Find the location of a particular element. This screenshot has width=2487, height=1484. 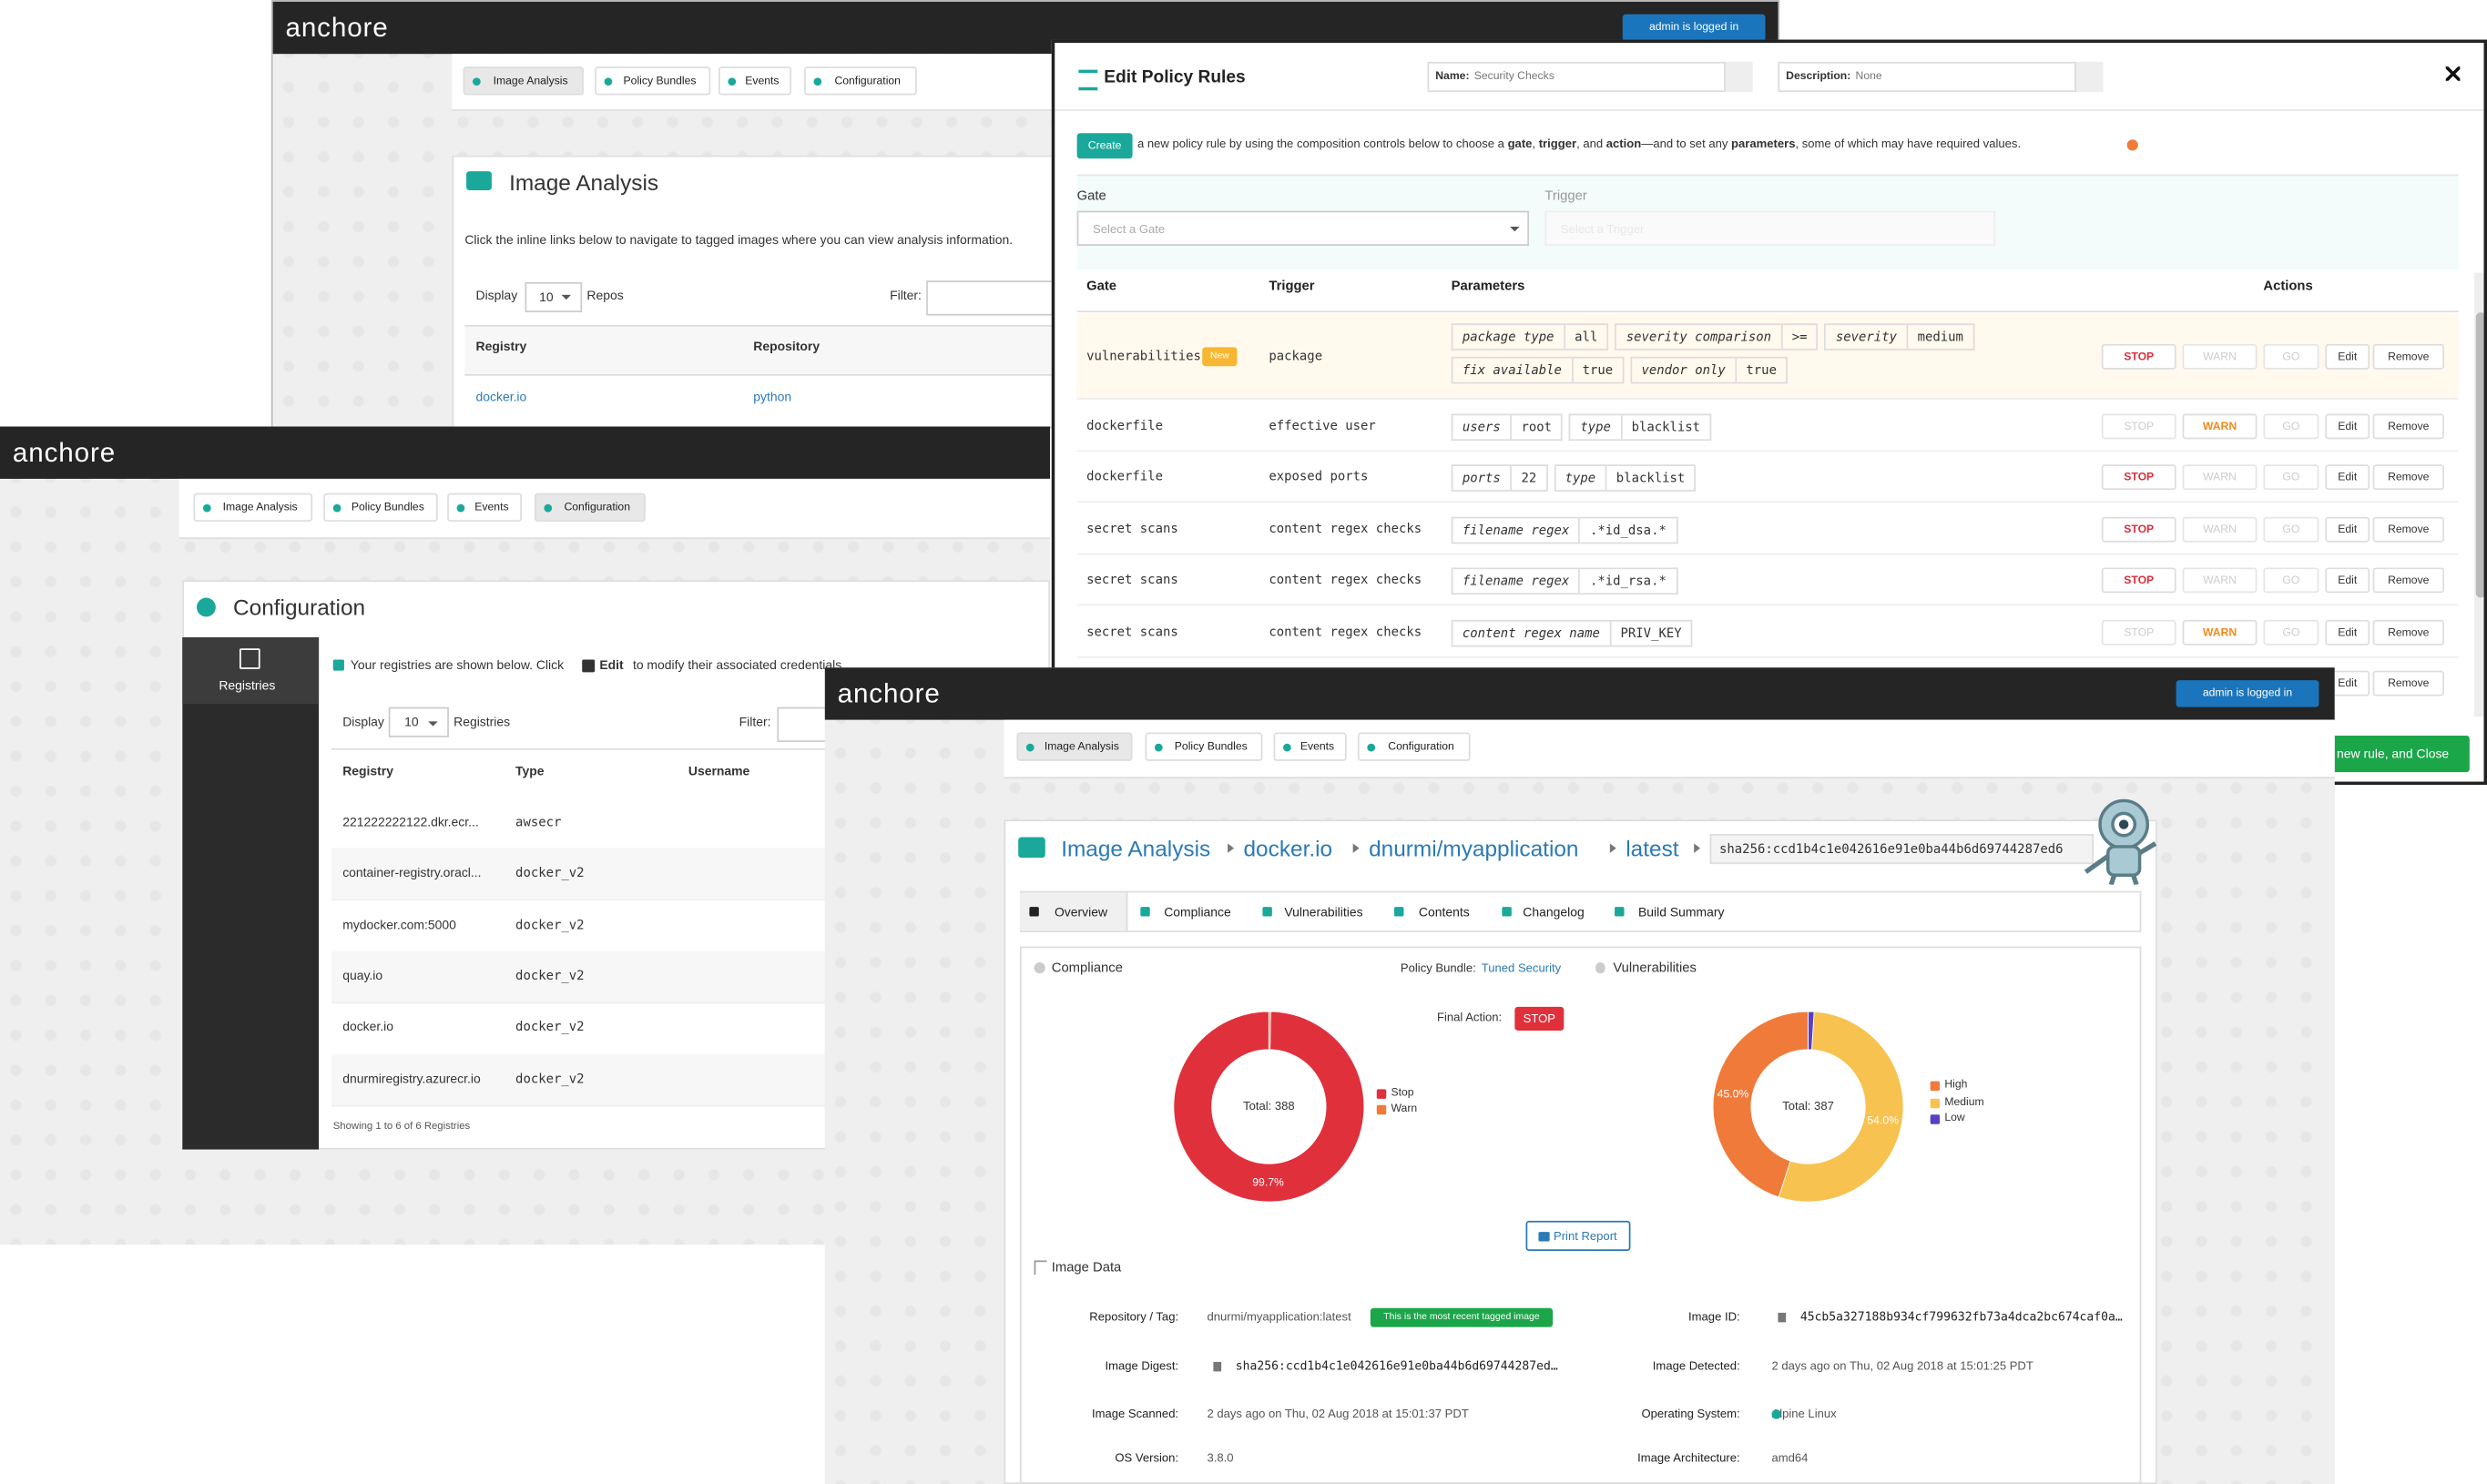

divider is located at coordinates (1769, 110).